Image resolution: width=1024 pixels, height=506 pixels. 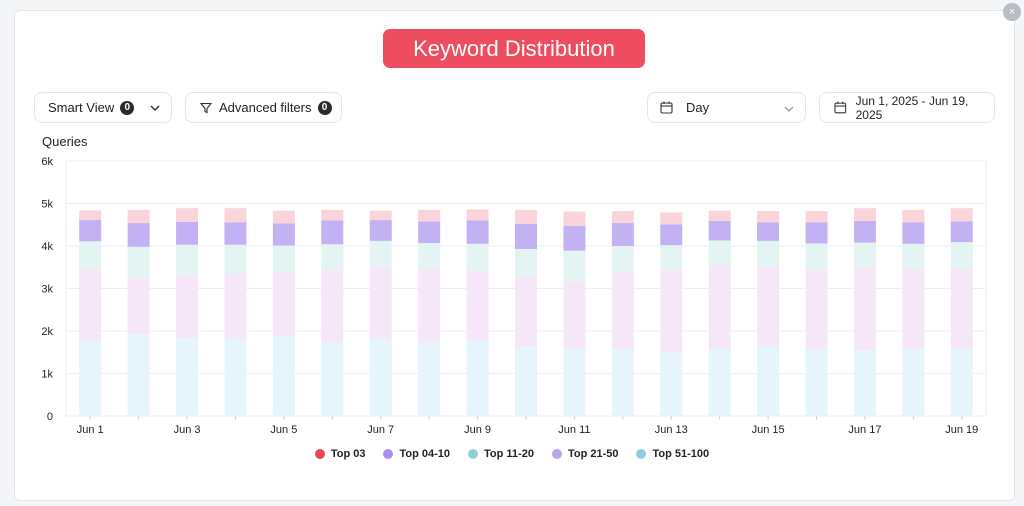 I want to click on x-tick-label: Jun 7, so click(x=380, y=430).